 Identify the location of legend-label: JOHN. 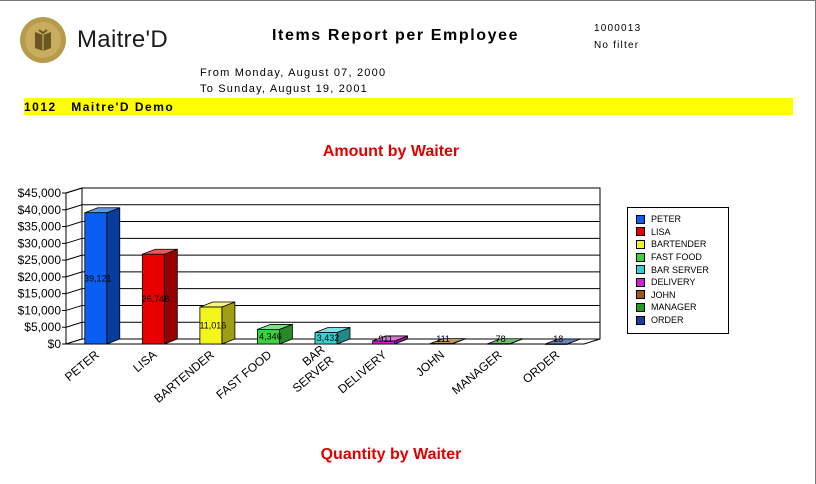
(663, 294).